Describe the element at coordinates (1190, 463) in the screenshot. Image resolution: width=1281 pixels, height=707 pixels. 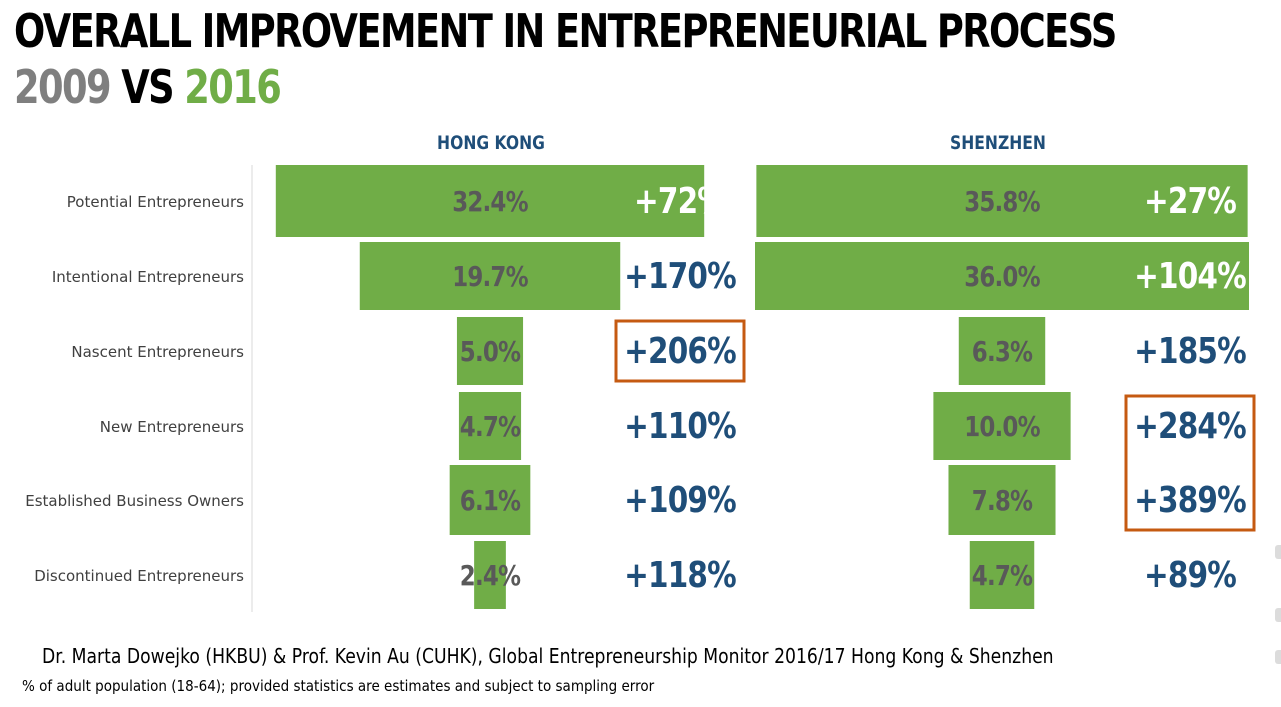
I see `highlight-box-shenzhen` at that location.